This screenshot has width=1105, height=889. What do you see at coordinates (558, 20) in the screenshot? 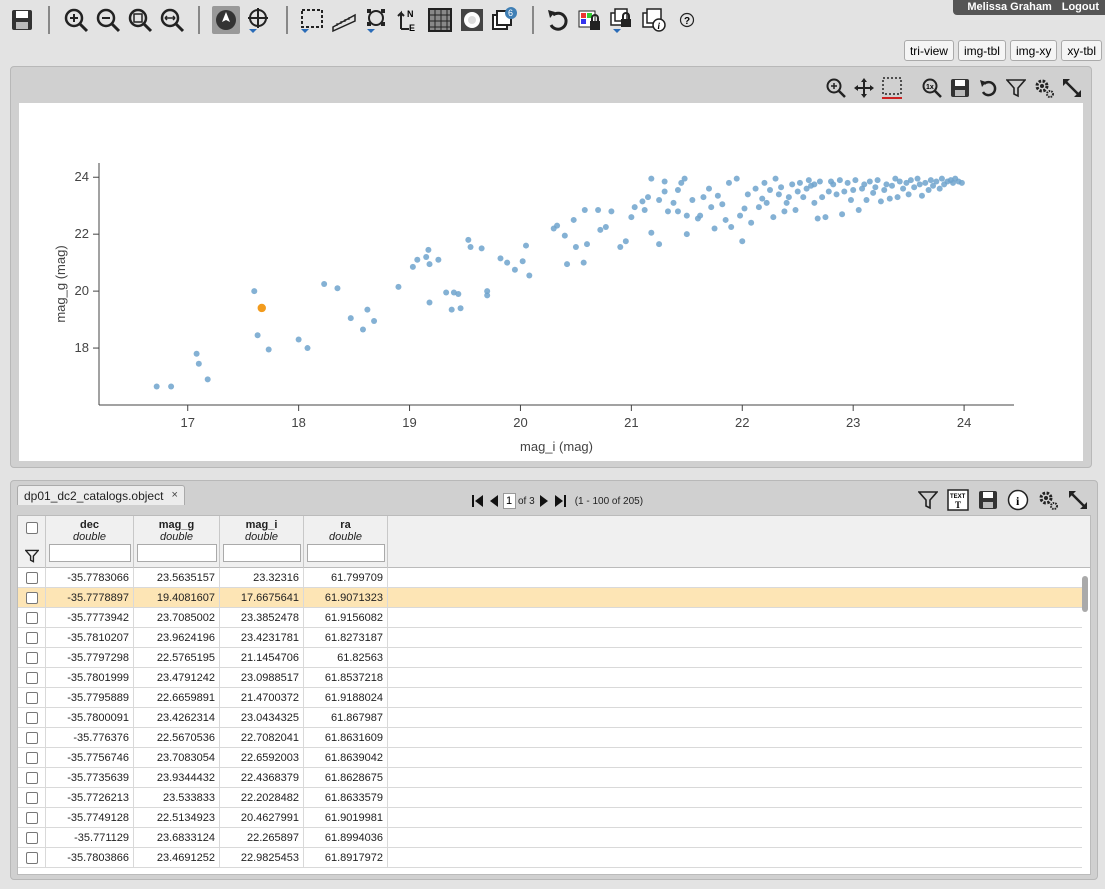
I see `undo-icon` at bounding box center [558, 20].